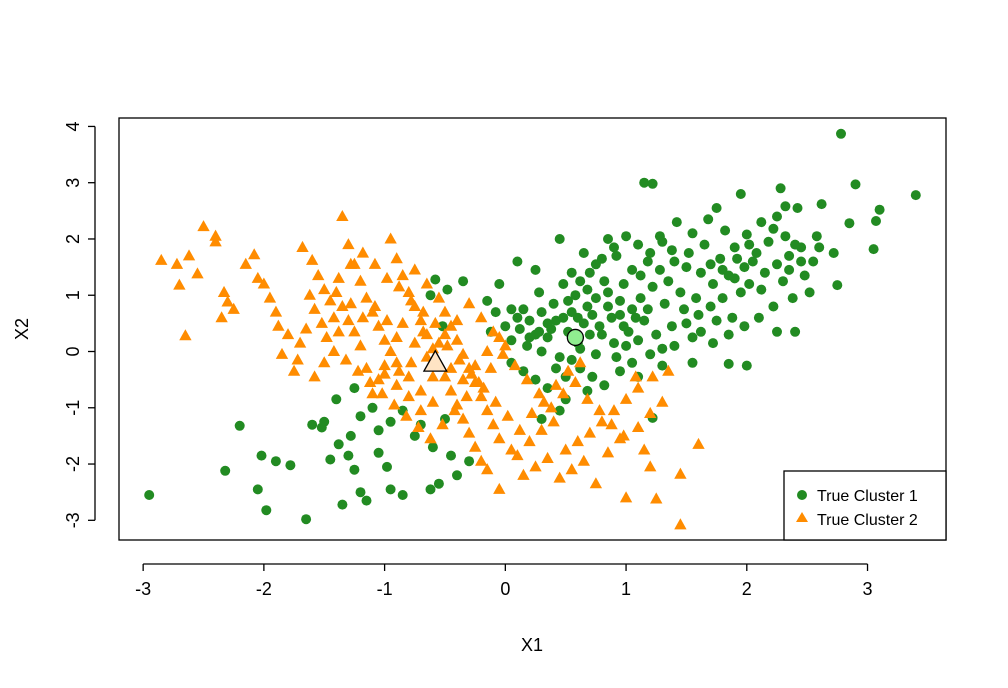  Describe the element at coordinates (626, 589) in the screenshot. I see `x-tick-label: 1` at that location.